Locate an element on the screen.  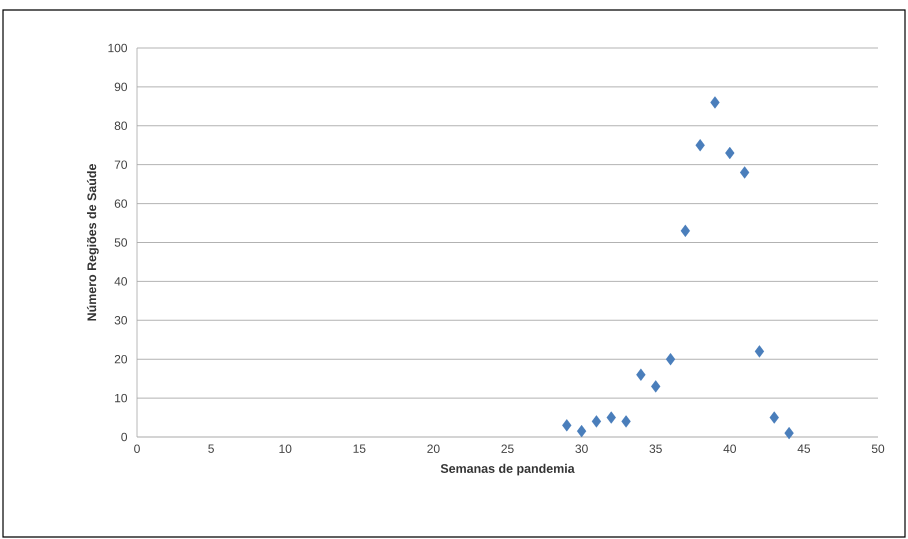
y-tick-label: 40 is located at coordinates (121, 281).